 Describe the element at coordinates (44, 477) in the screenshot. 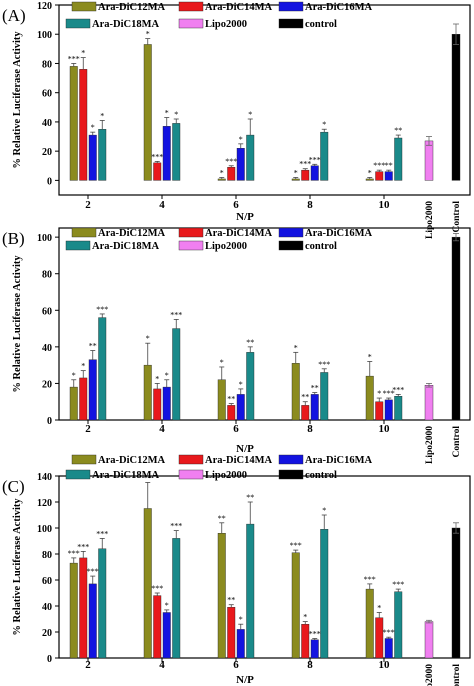

I see `y-tick-label: 140` at that location.